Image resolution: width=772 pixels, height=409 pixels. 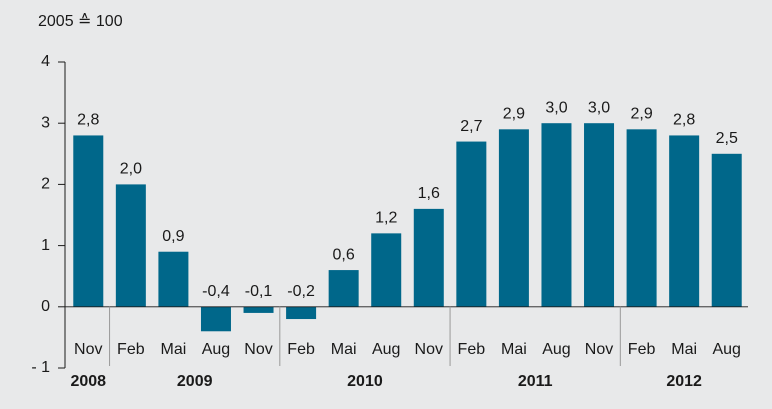 I want to click on y-tick-label: 2, so click(x=45, y=184).